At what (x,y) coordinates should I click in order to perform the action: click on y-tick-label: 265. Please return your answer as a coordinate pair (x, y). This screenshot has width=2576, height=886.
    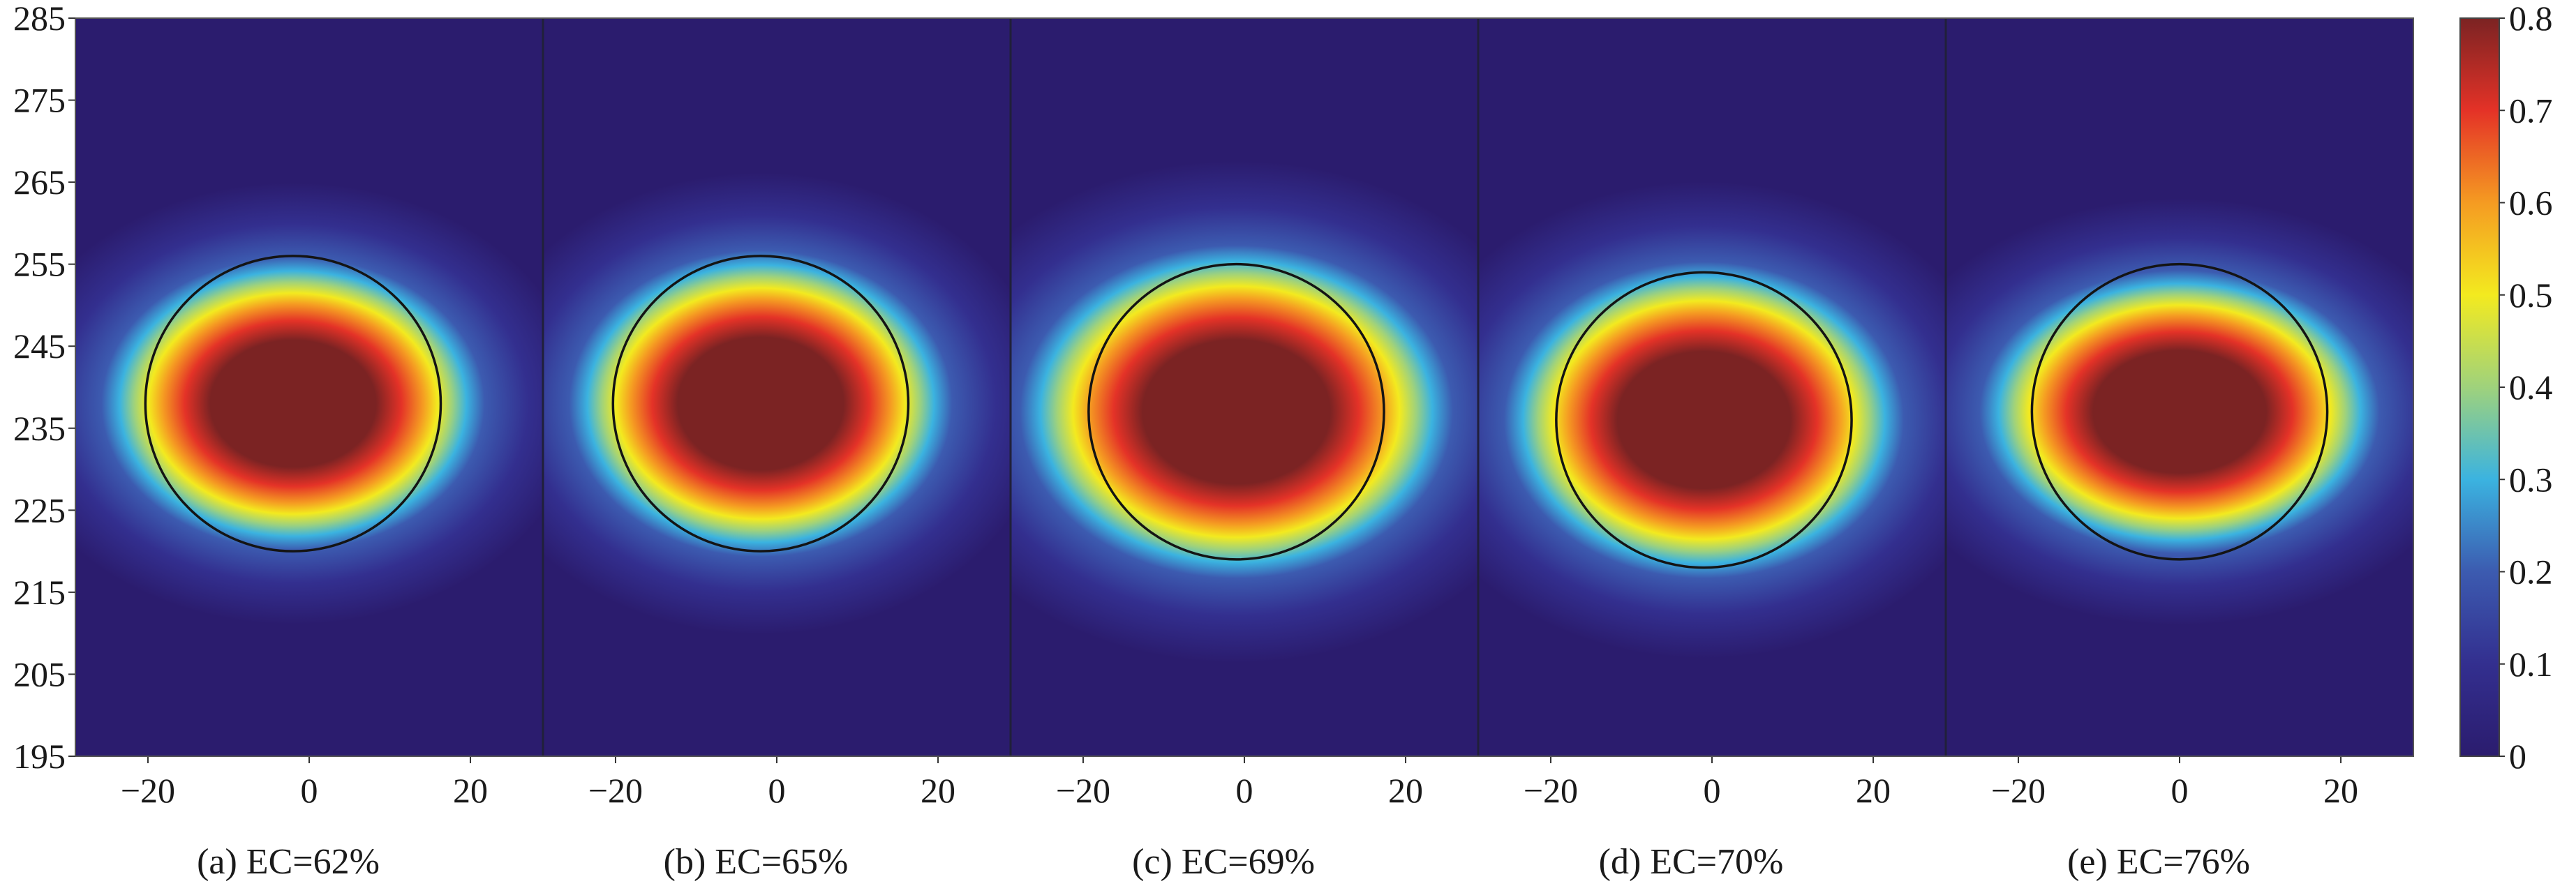
    Looking at the image, I should click on (40, 182).